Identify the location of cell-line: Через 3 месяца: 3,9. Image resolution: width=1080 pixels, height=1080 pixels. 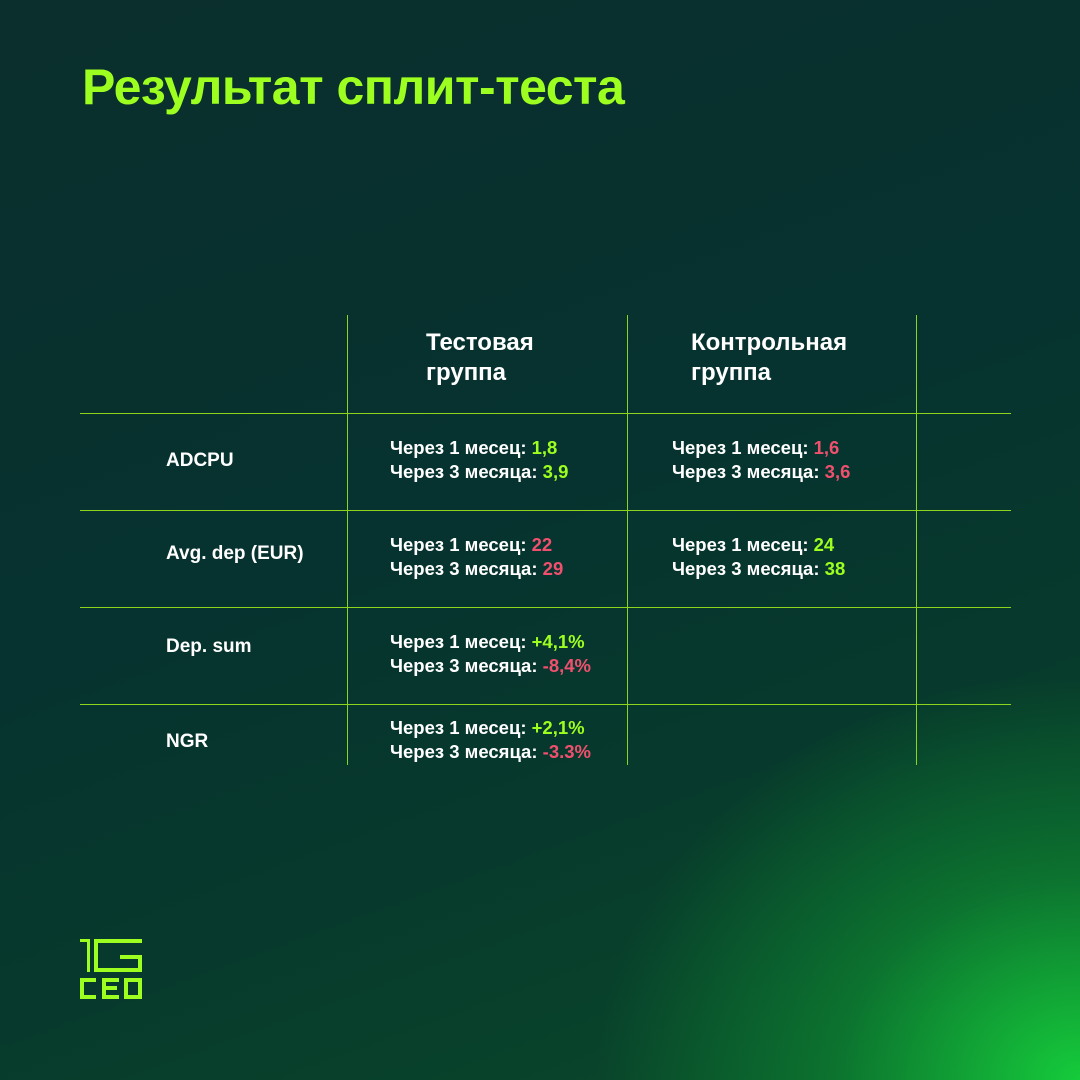
(479, 471).